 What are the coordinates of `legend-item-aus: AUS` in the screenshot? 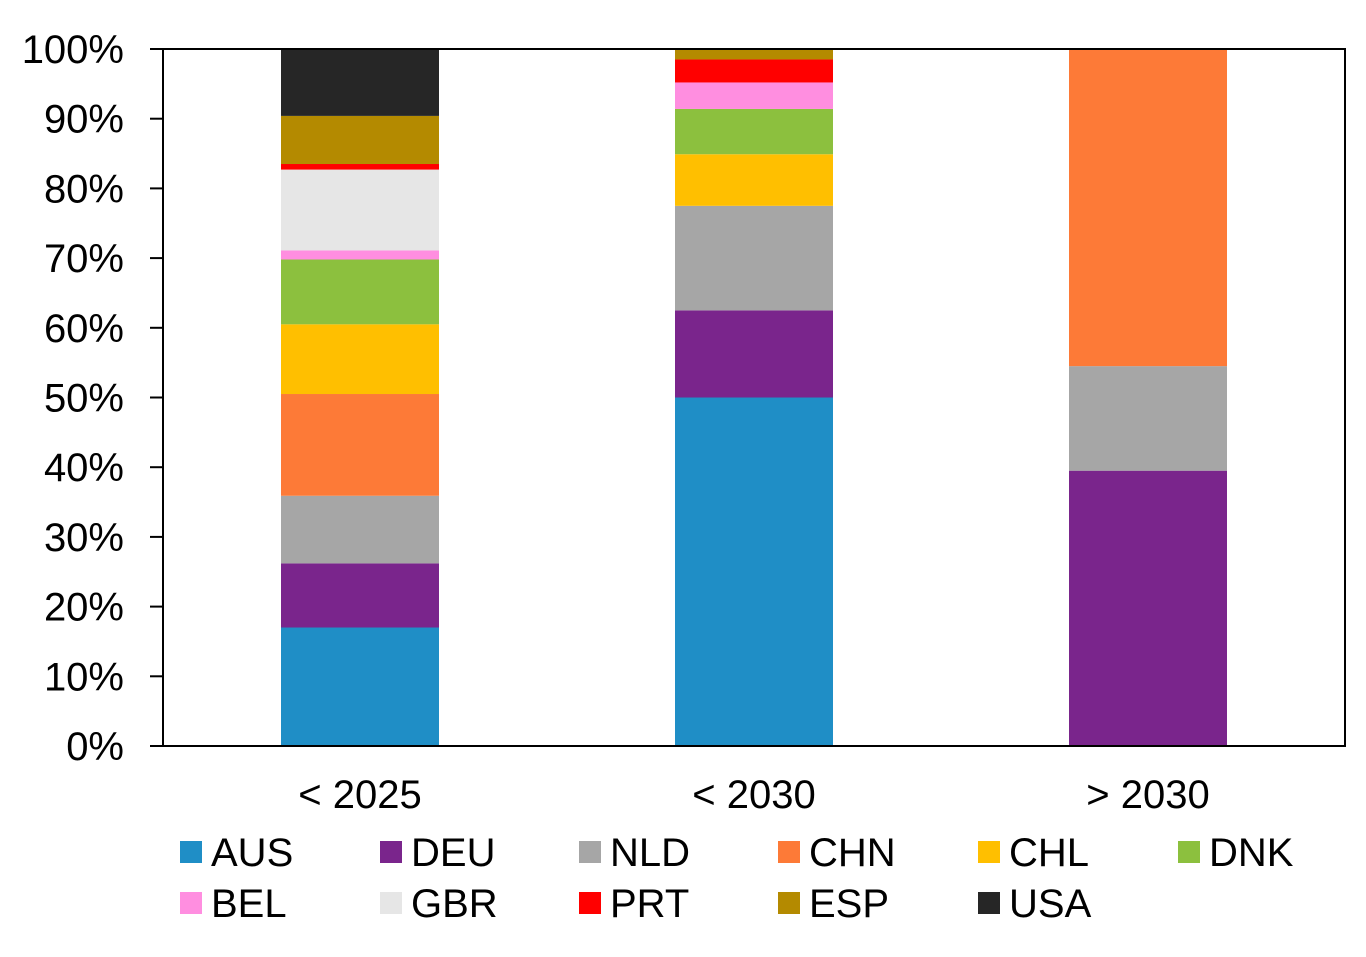 It's located at (236, 853).